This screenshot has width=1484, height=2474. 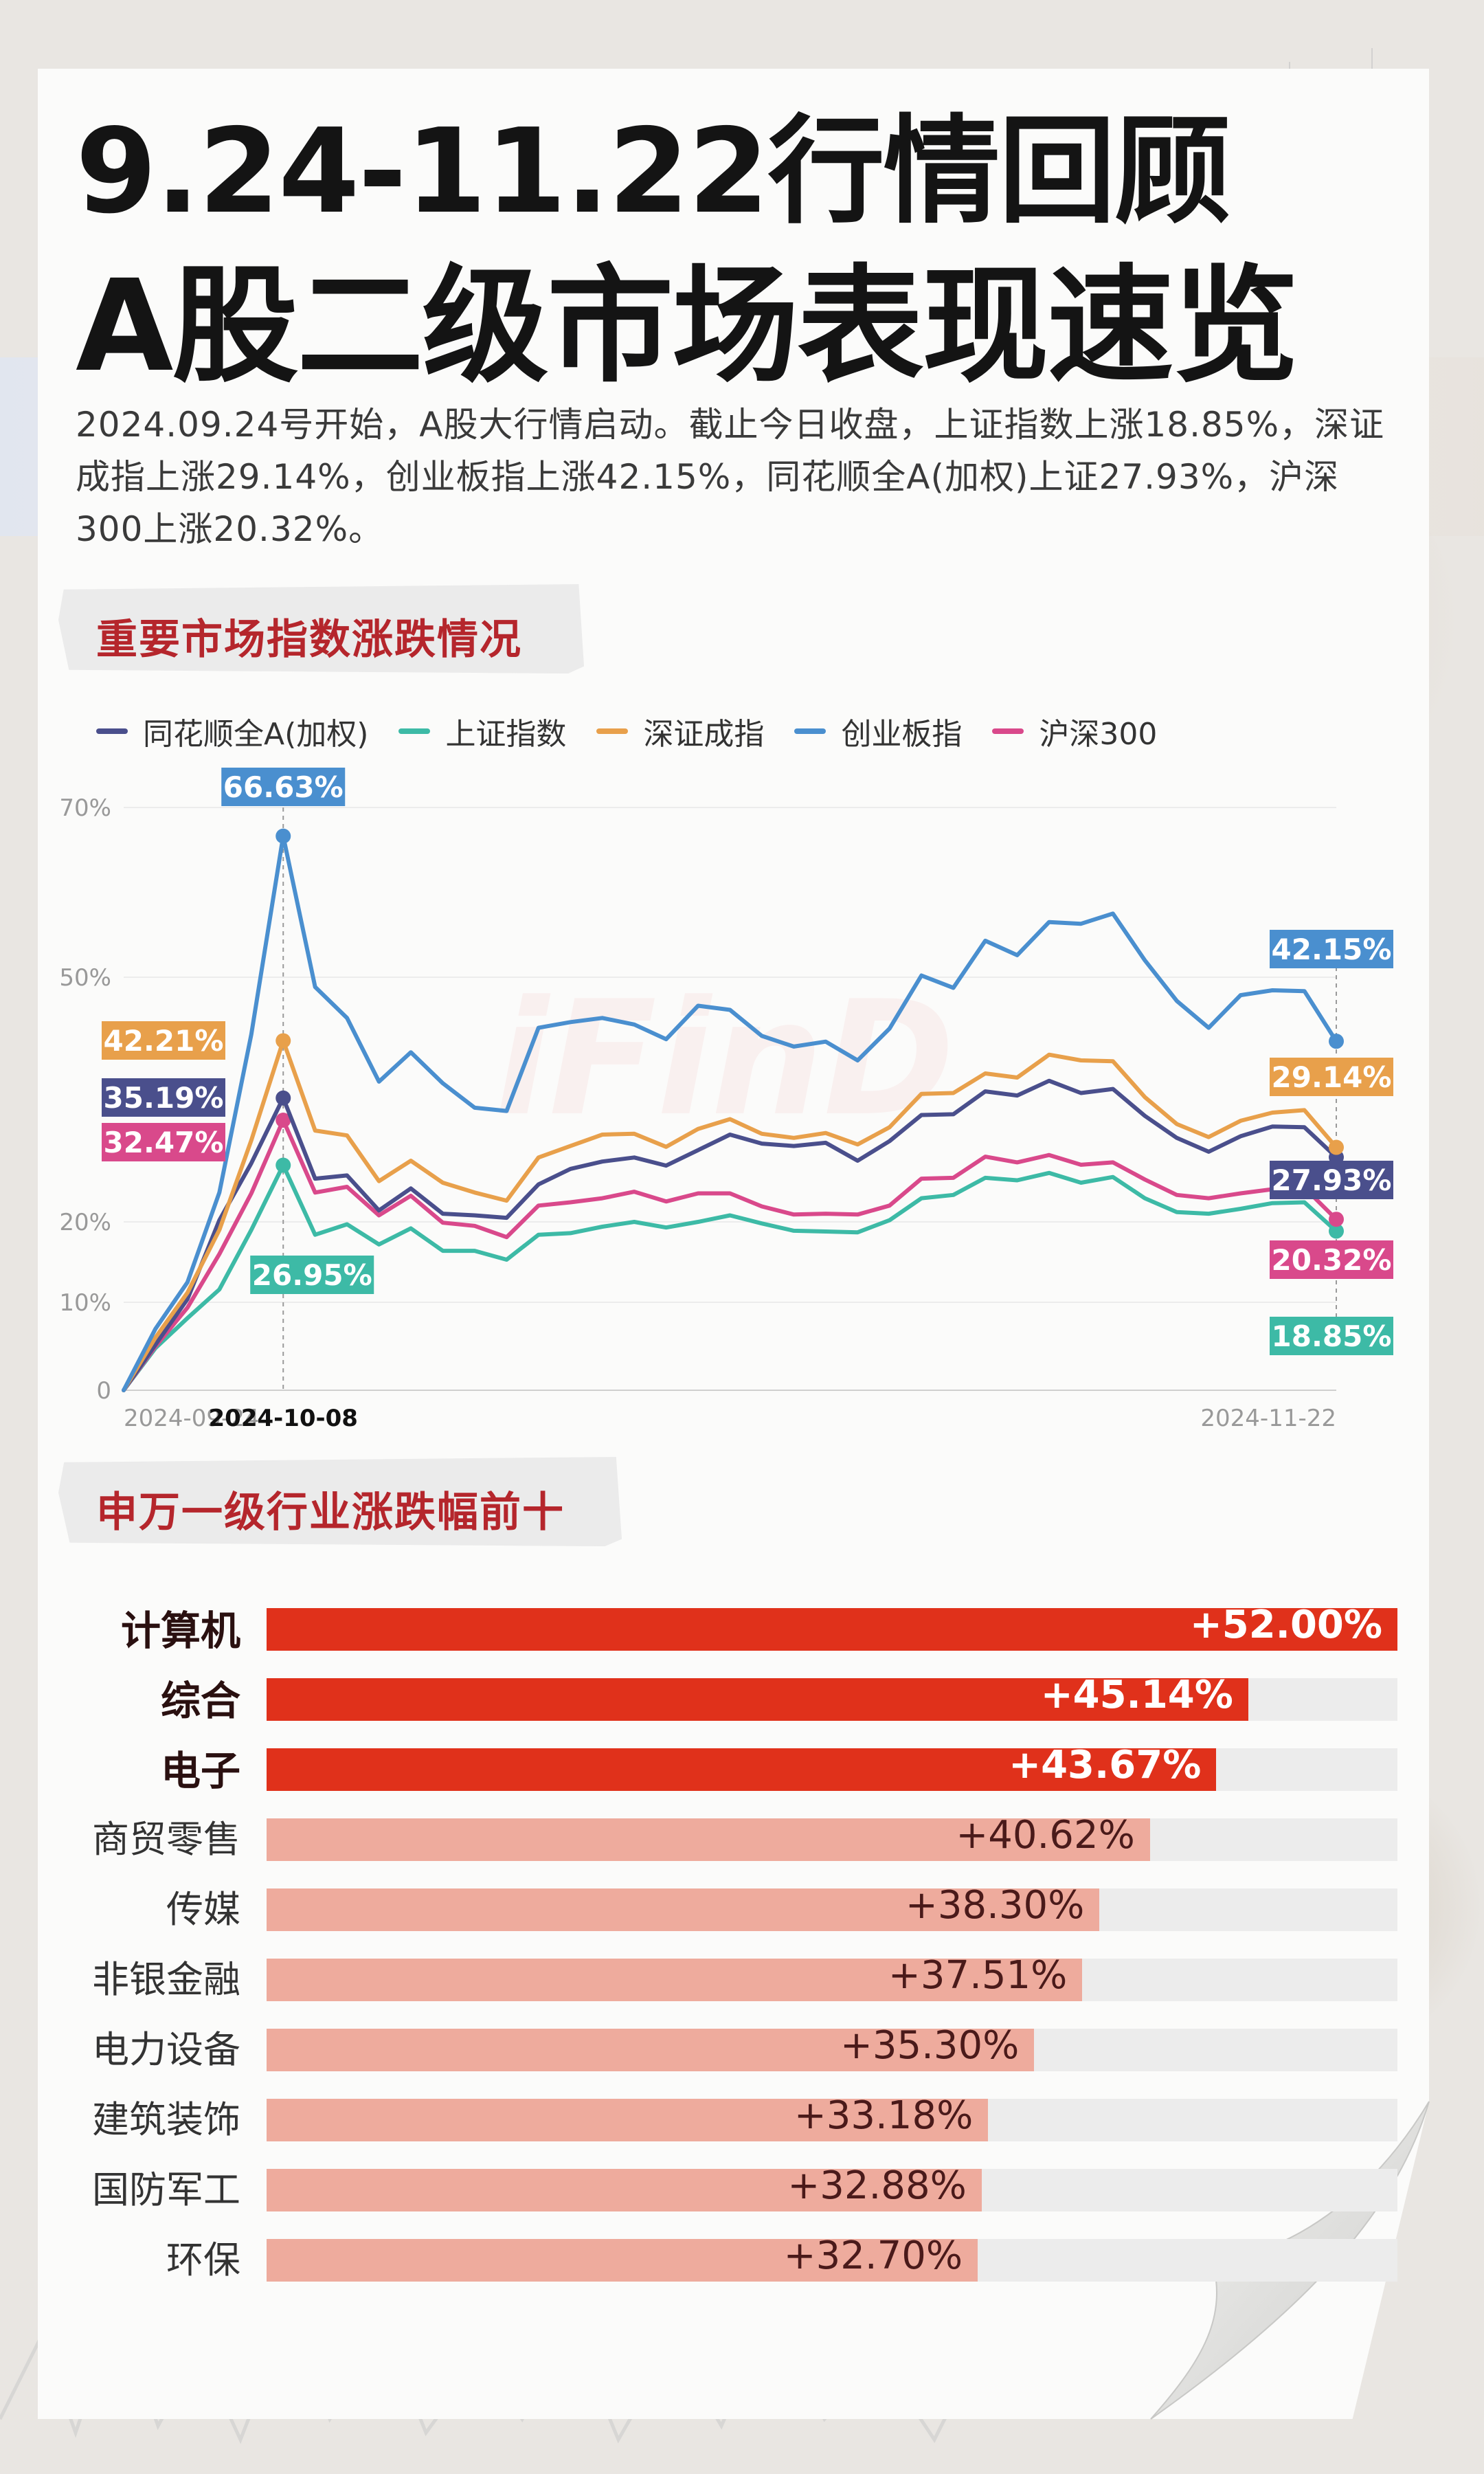 I want to click on industry-value-label: +37.51%, so click(x=978, y=1975).